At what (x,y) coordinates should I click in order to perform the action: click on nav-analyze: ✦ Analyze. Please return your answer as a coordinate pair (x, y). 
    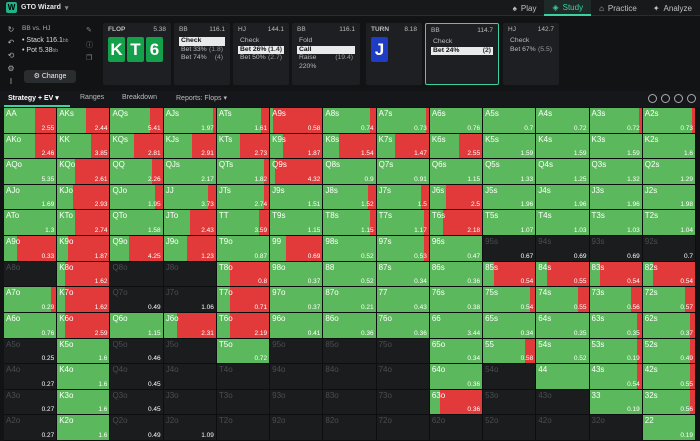
    Looking at the image, I should click on (672, 8).